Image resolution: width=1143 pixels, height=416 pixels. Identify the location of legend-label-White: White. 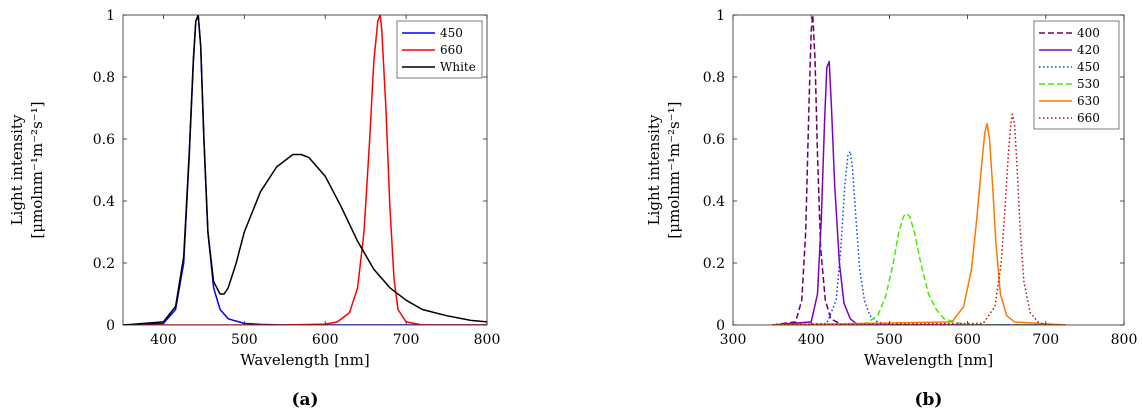
(458, 67).